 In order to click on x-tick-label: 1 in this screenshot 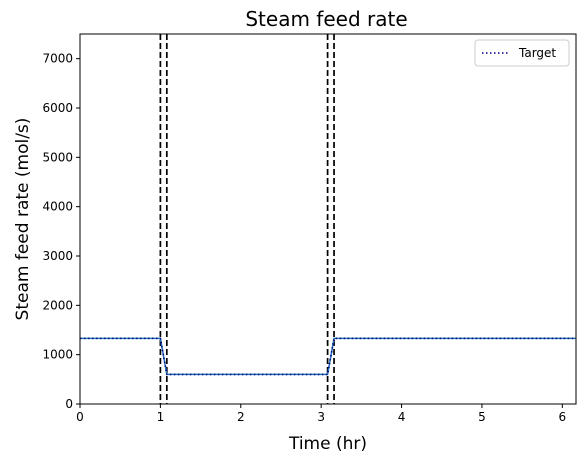, I will do `click(161, 417)`.